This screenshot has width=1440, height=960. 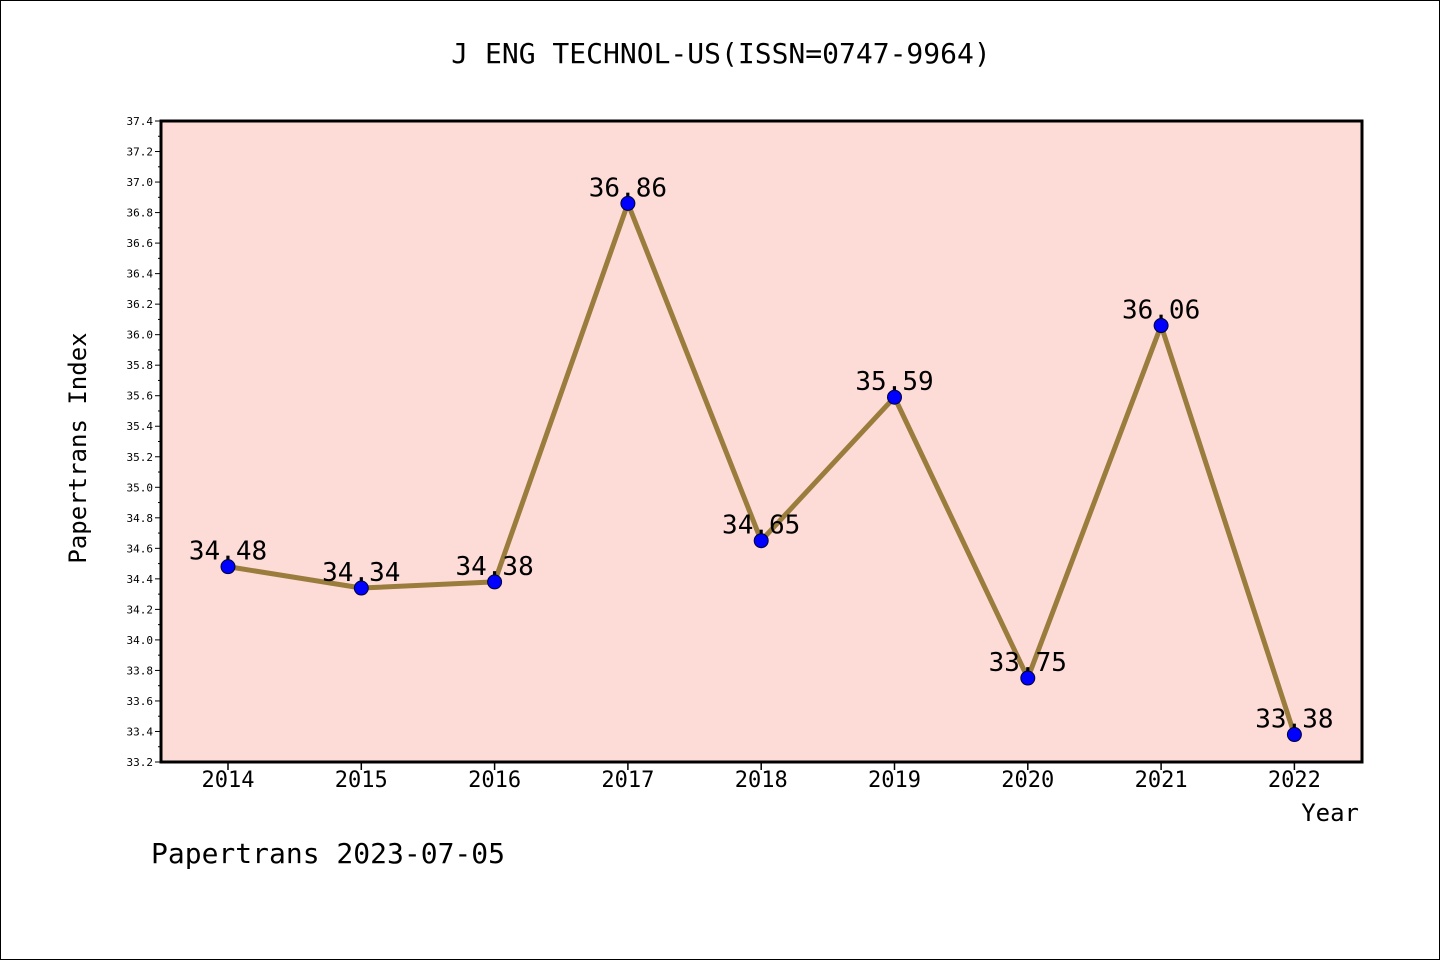 I want to click on y-tick-label: 34.6, so click(x=140, y=548).